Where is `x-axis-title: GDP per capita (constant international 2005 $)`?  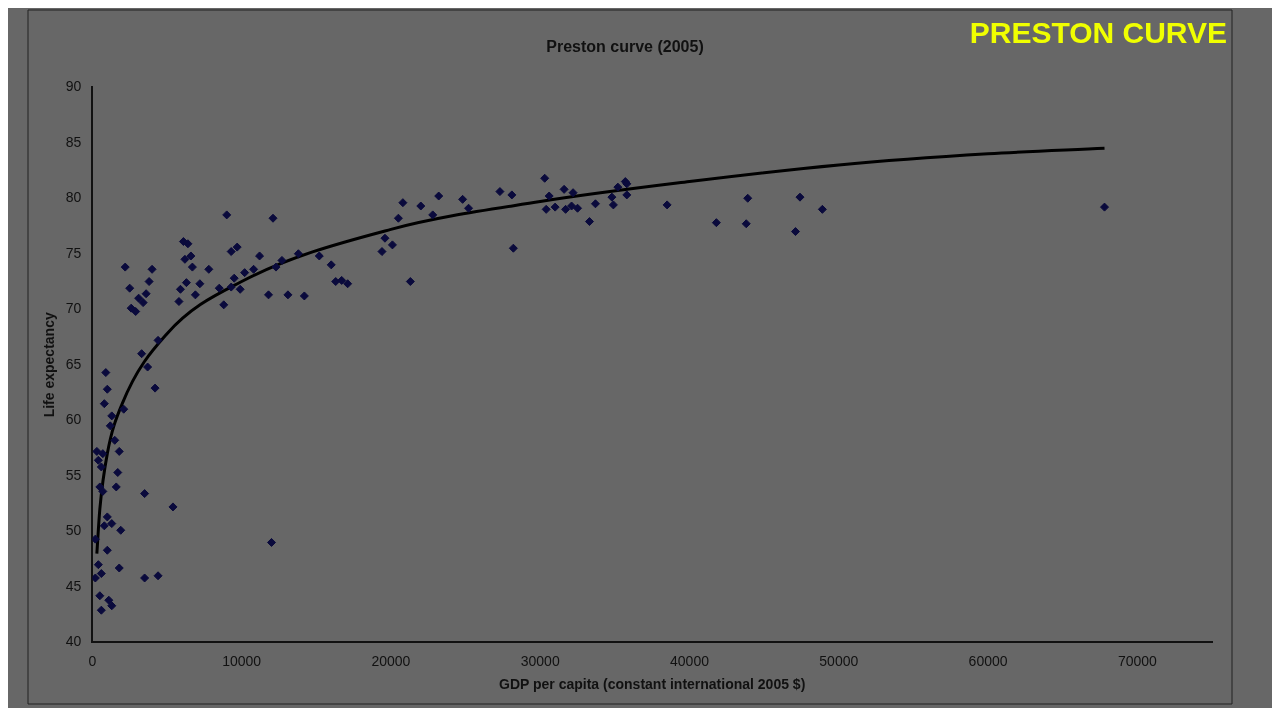
x-axis-title: GDP per capita (constant international 2005 $) is located at coordinates (652, 684).